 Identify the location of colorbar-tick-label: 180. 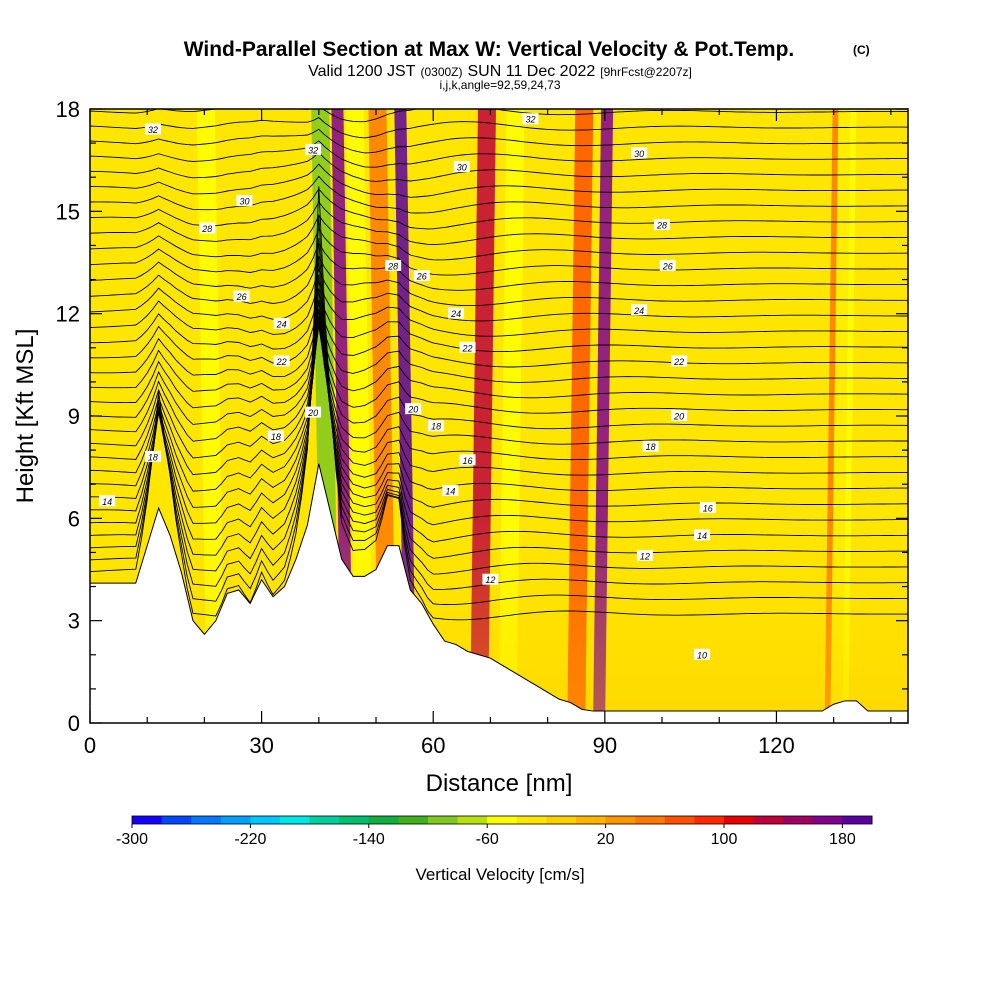
(842, 839).